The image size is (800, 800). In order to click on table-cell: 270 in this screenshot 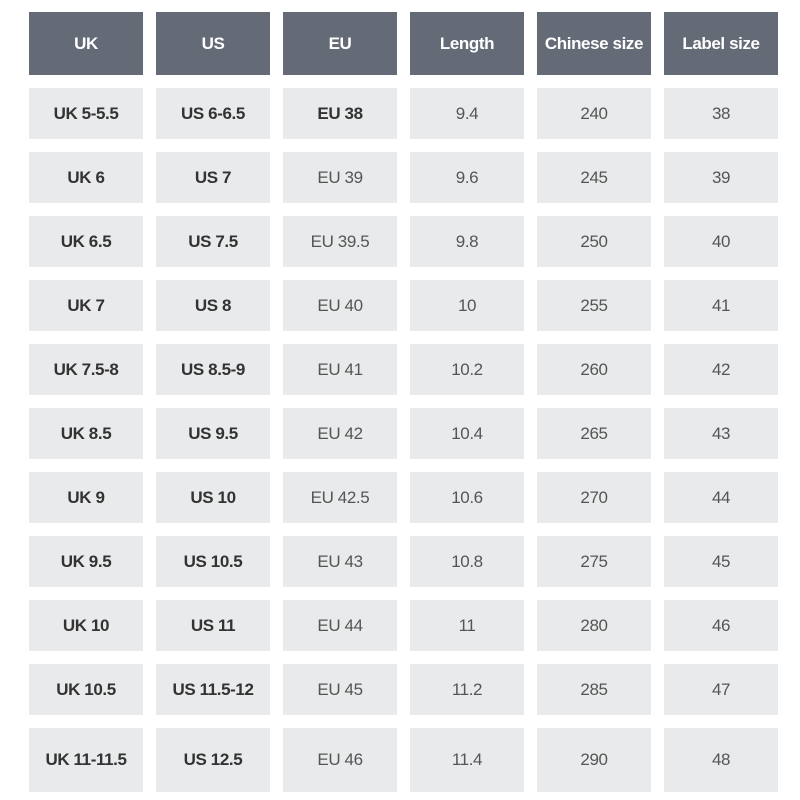, I will do `click(594, 497)`.